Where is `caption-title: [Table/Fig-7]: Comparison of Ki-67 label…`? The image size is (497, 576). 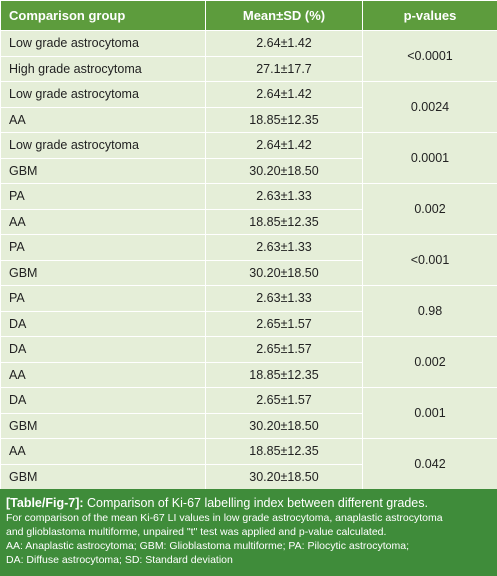 caption-title: [Table/Fig-7]: Comparison of Ki-67 label… is located at coordinates (248, 503).